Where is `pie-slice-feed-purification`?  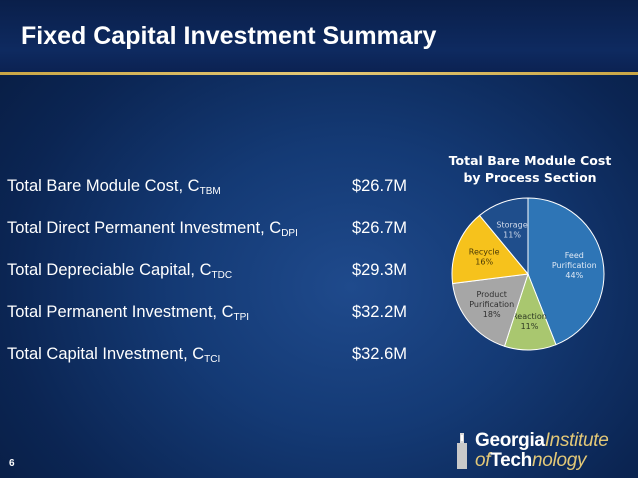
pie-slice-feed-purification is located at coordinates (566, 271).